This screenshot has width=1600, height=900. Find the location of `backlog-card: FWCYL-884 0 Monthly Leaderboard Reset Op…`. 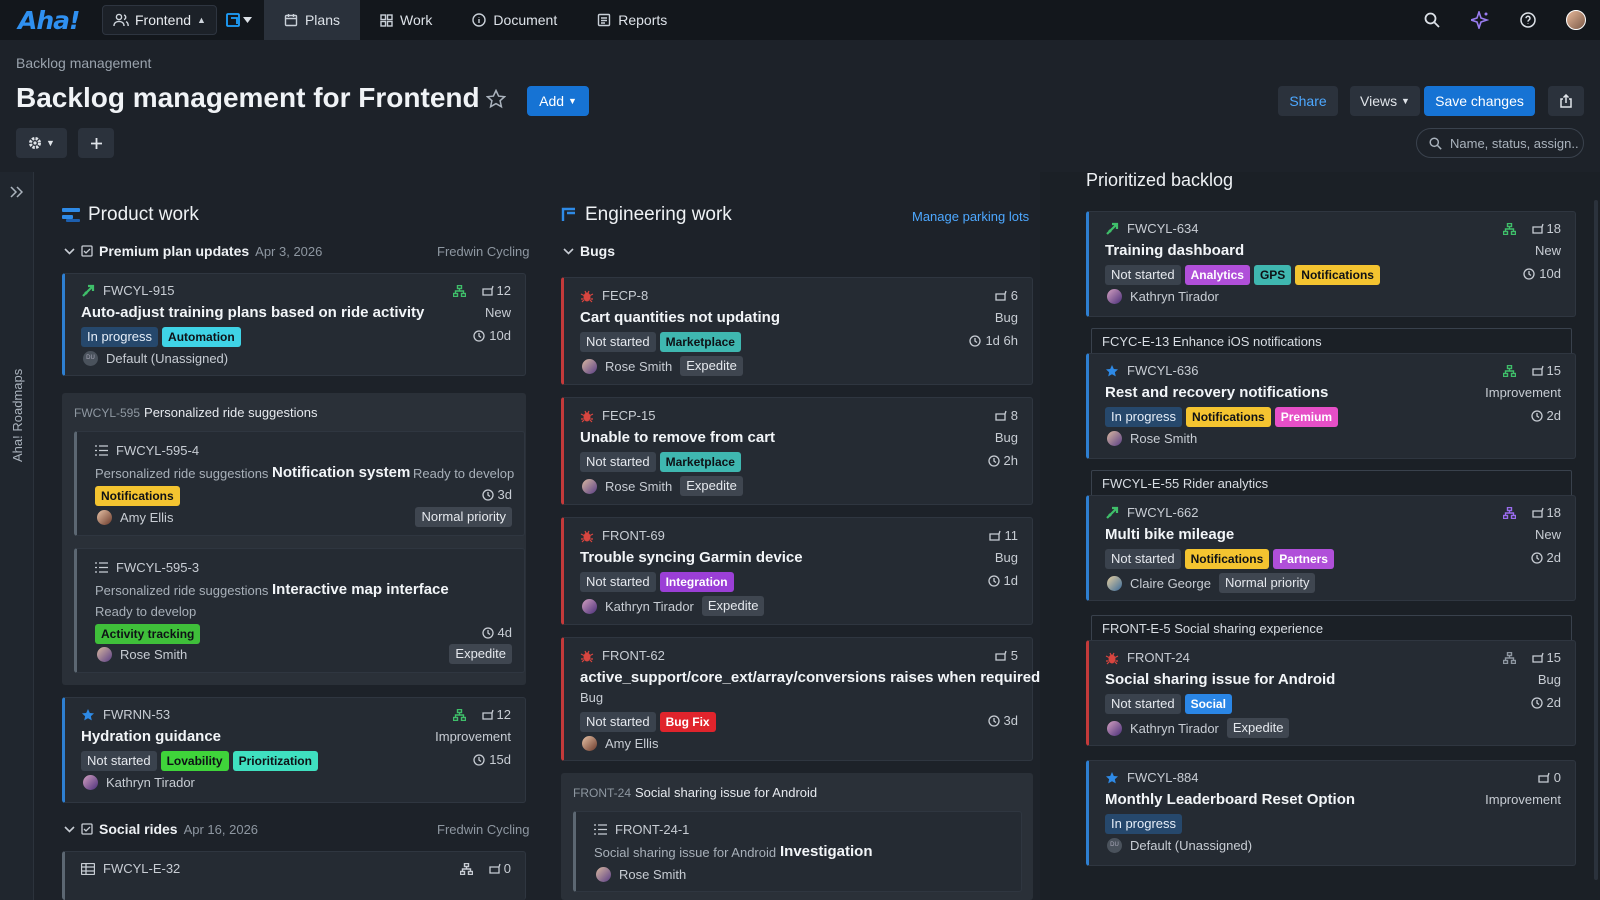

backlog-card: FWCYL-884 0 Monthly Leaderboard Reset Op… is located at coordinates (1331, 813).